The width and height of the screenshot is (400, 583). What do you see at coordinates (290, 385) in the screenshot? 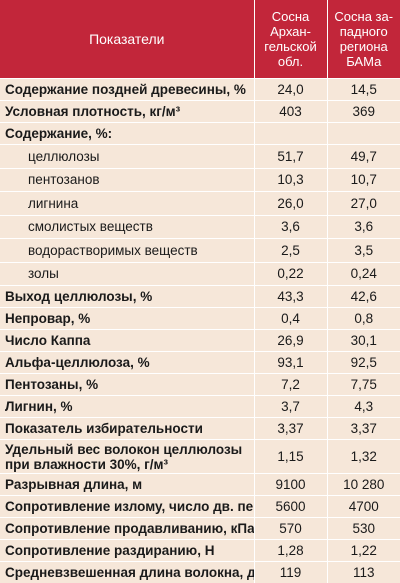
I see `value-arkhangelsk: 7,2` at bounding box center [290, 385].